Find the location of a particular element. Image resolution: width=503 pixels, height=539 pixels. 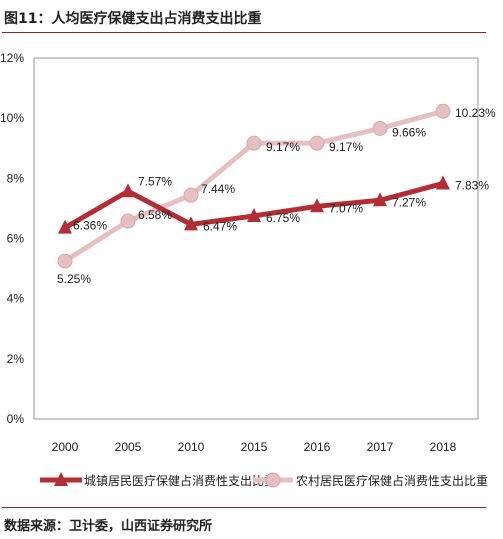

data-label: 10.23% is located at coordinates (475, 113).